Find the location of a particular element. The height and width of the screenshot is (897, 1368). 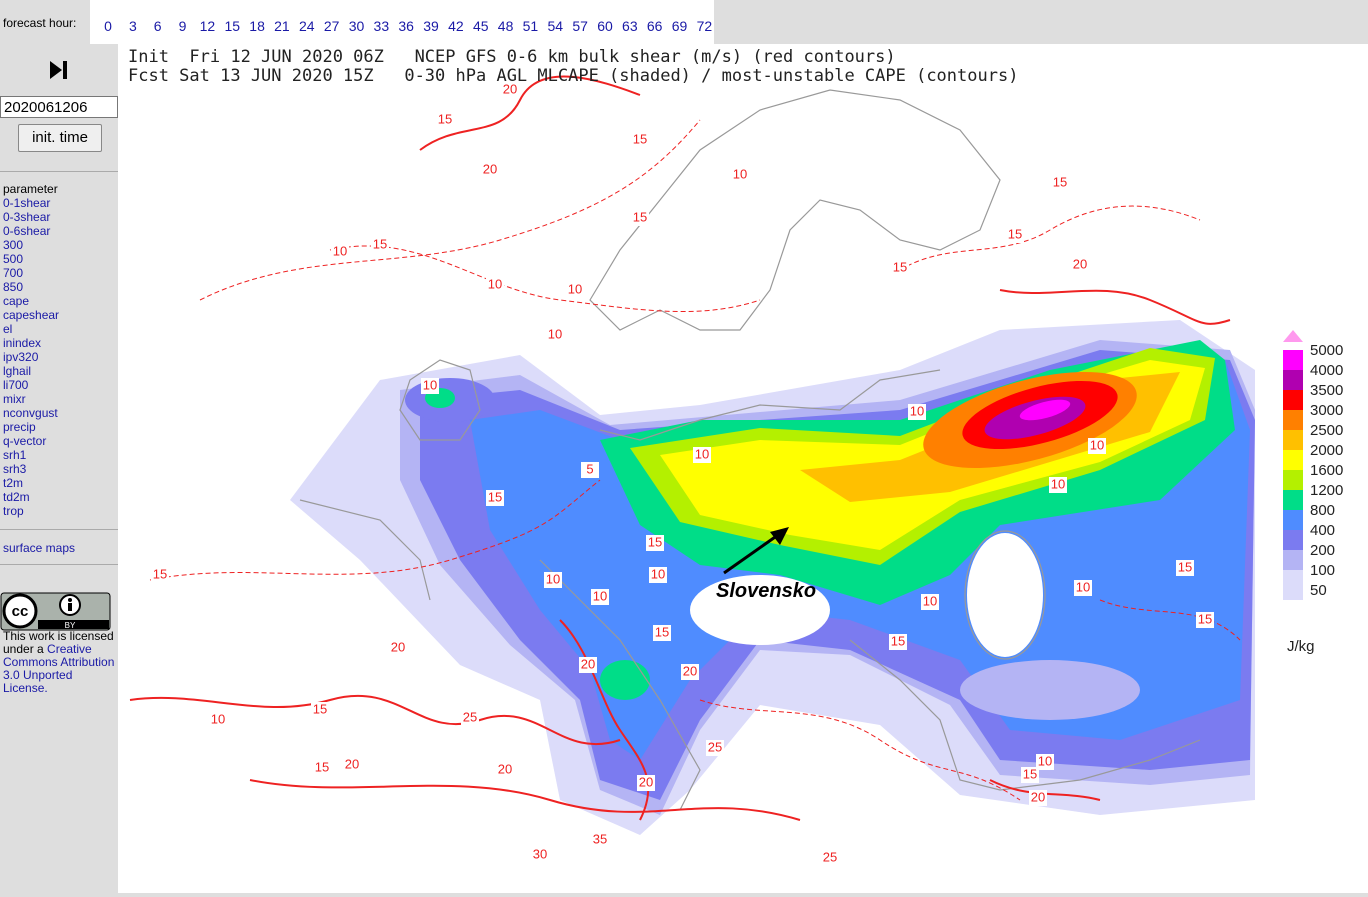

legend-label: 4000 is located at coordinates (1326, 370).